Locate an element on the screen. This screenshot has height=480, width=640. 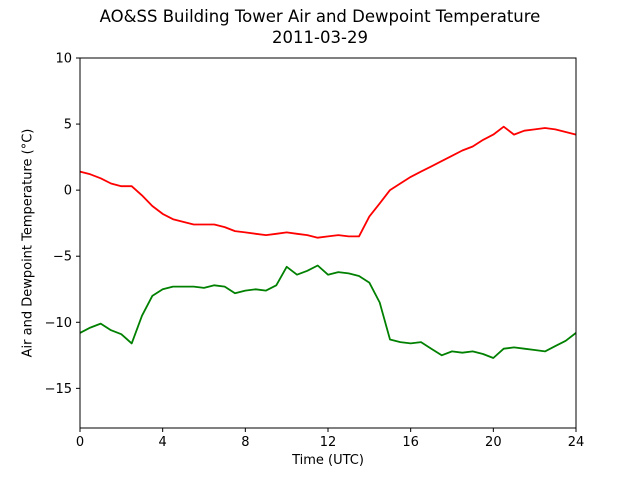
x-tick-label: 24 is located at coordinates (576, 442).